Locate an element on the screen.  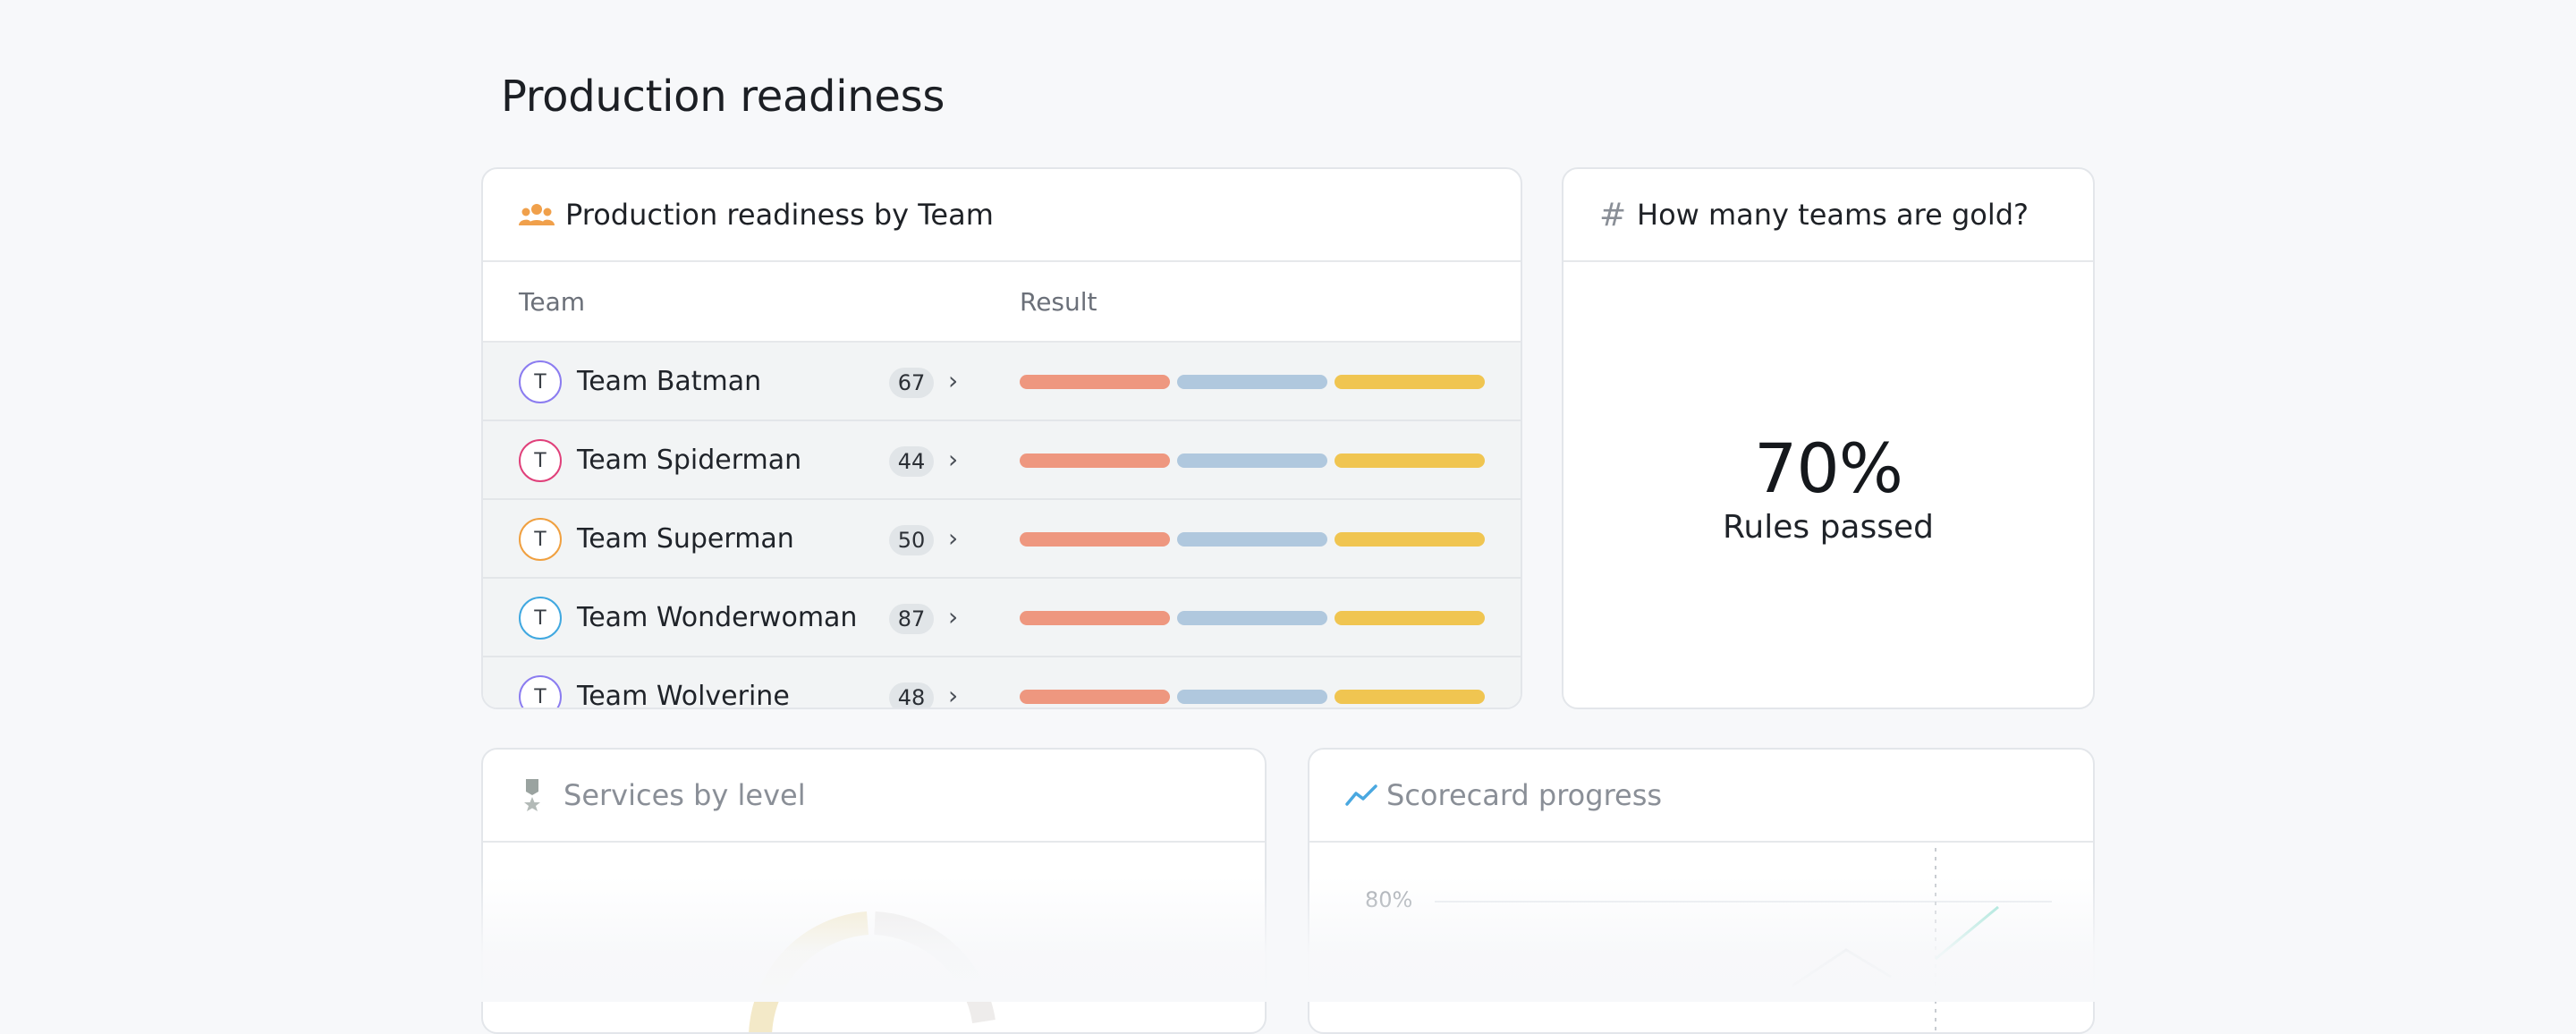
team-name: Team Wonderwoman is located at coordinates (717, 618).